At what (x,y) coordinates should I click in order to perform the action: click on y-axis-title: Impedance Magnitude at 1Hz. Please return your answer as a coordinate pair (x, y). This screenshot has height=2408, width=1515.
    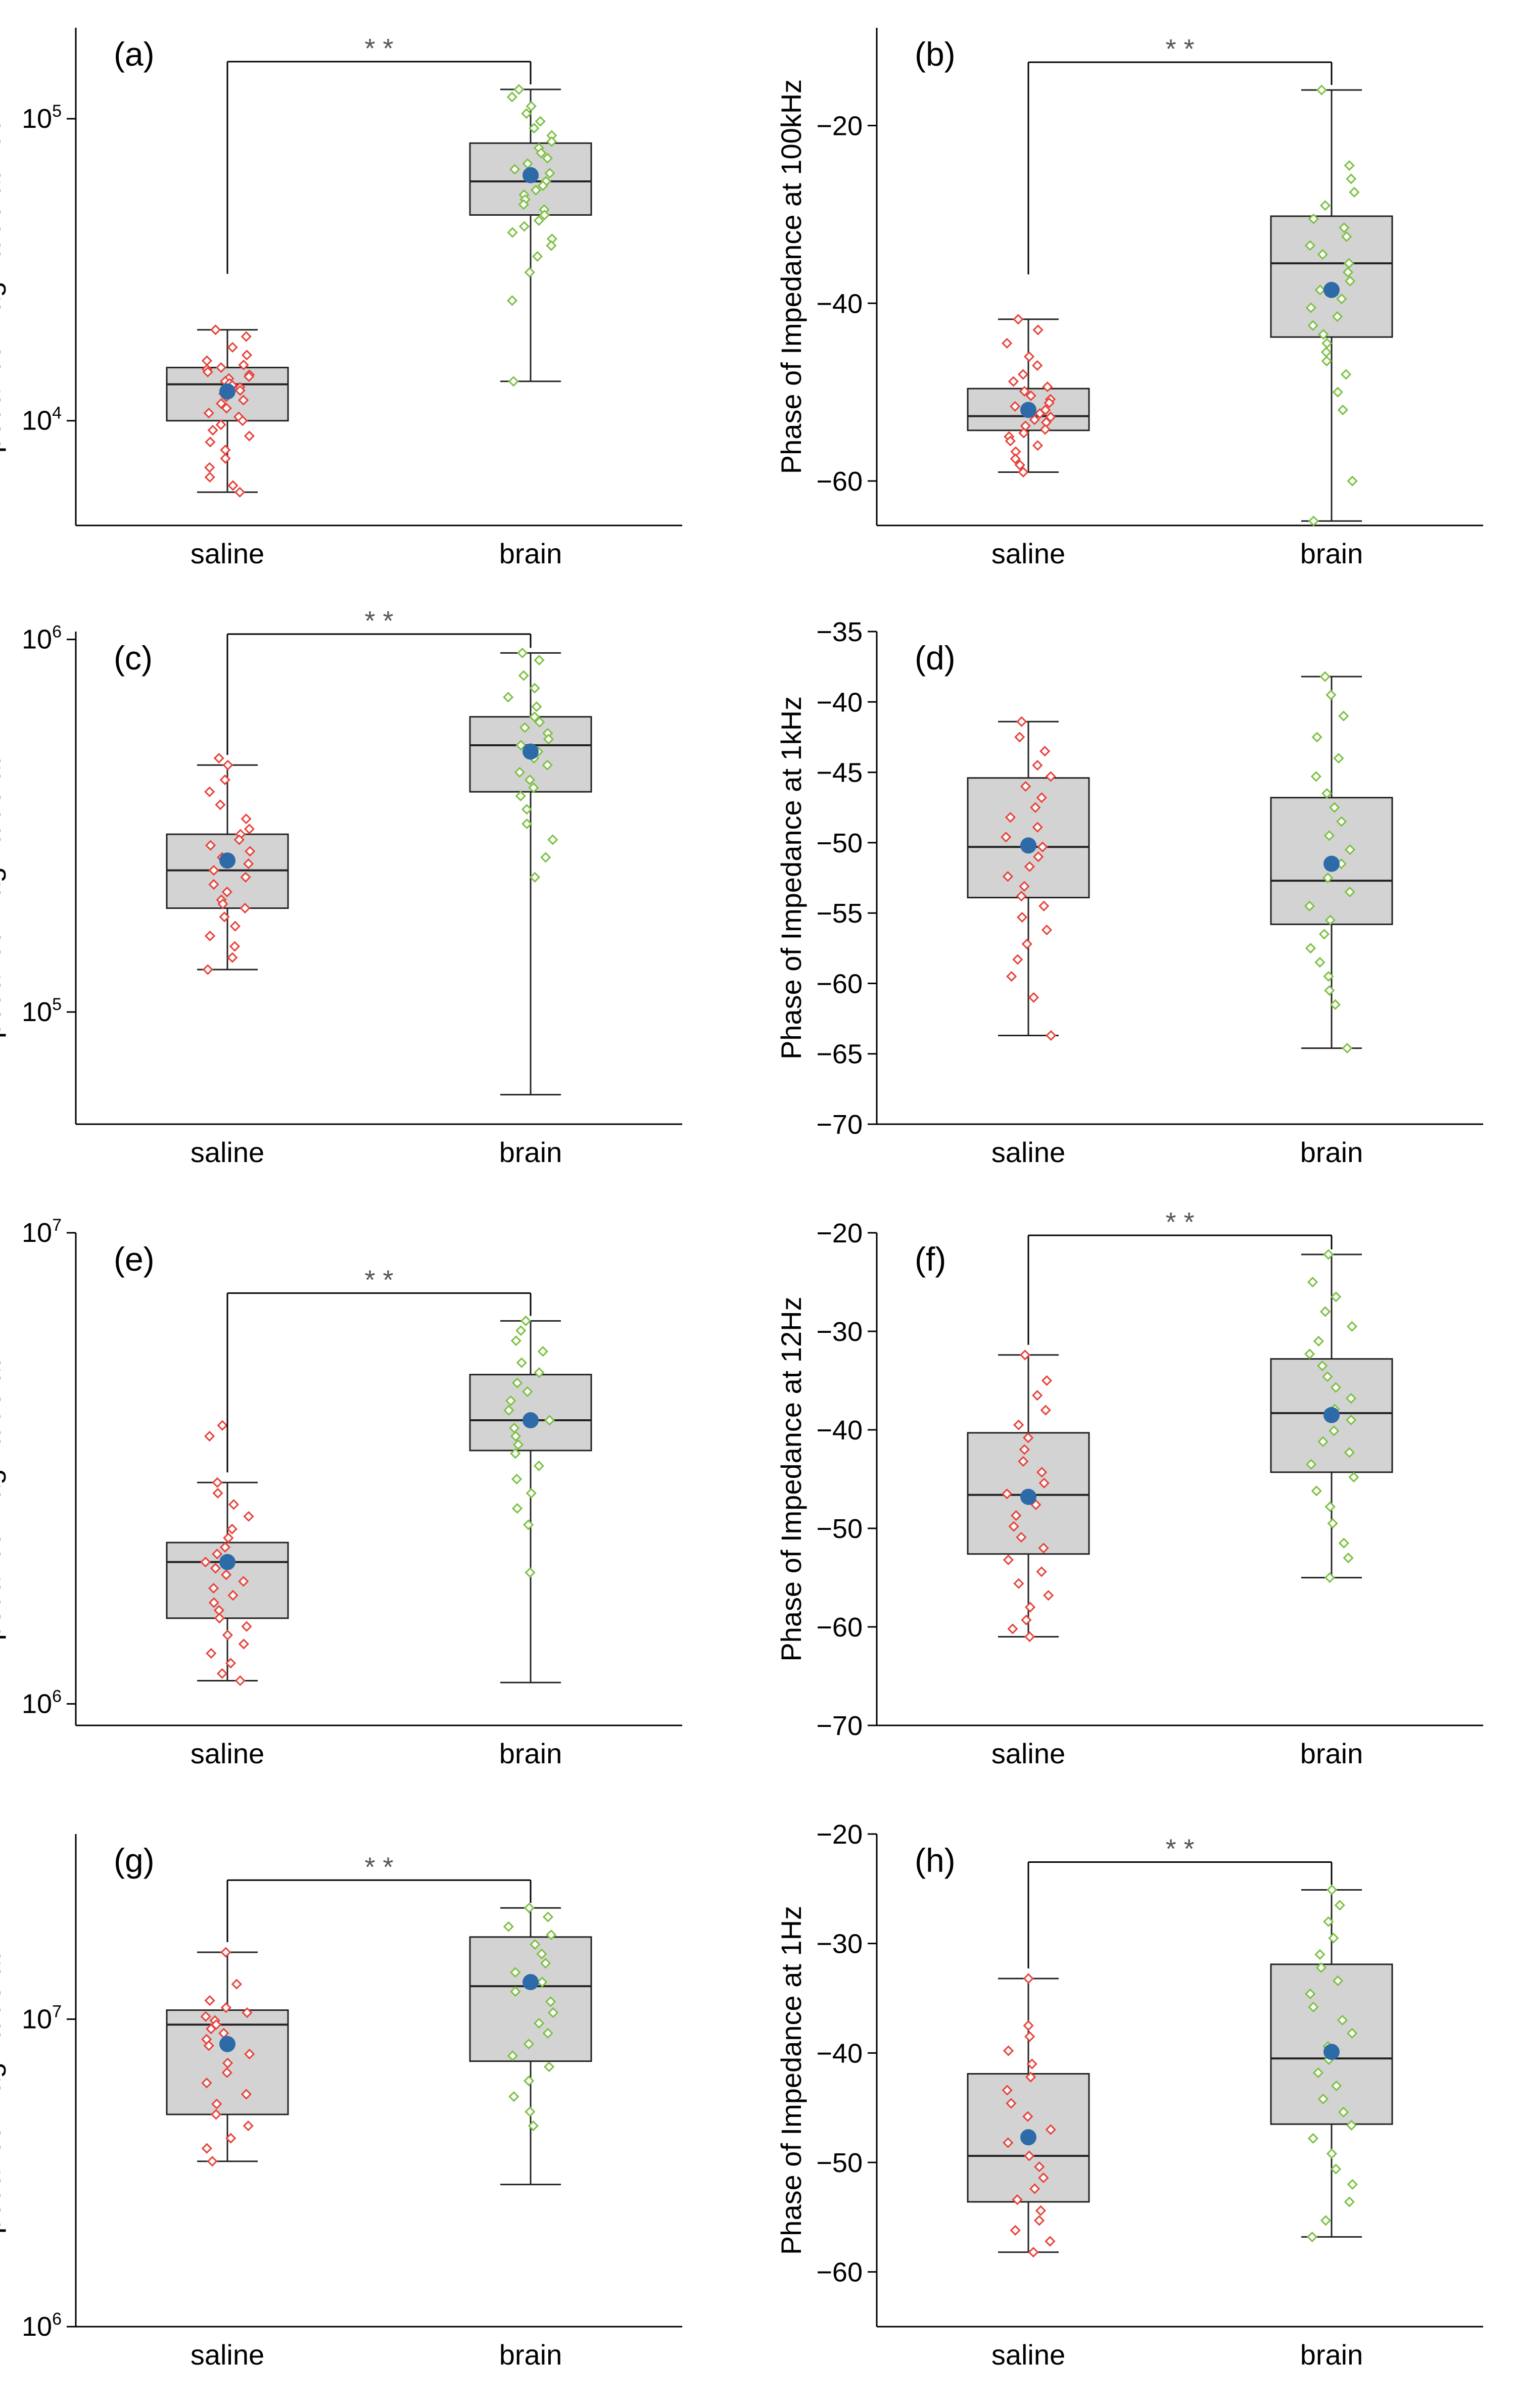
    Looking at the image, I should click on (3, 2081).